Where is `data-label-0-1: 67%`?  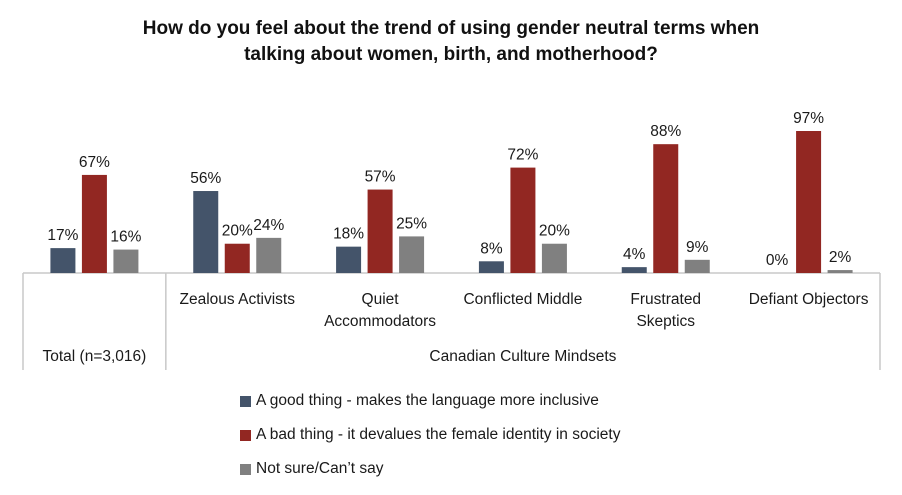
data-label-0-1: 67% is located at coordinates (94, 162).